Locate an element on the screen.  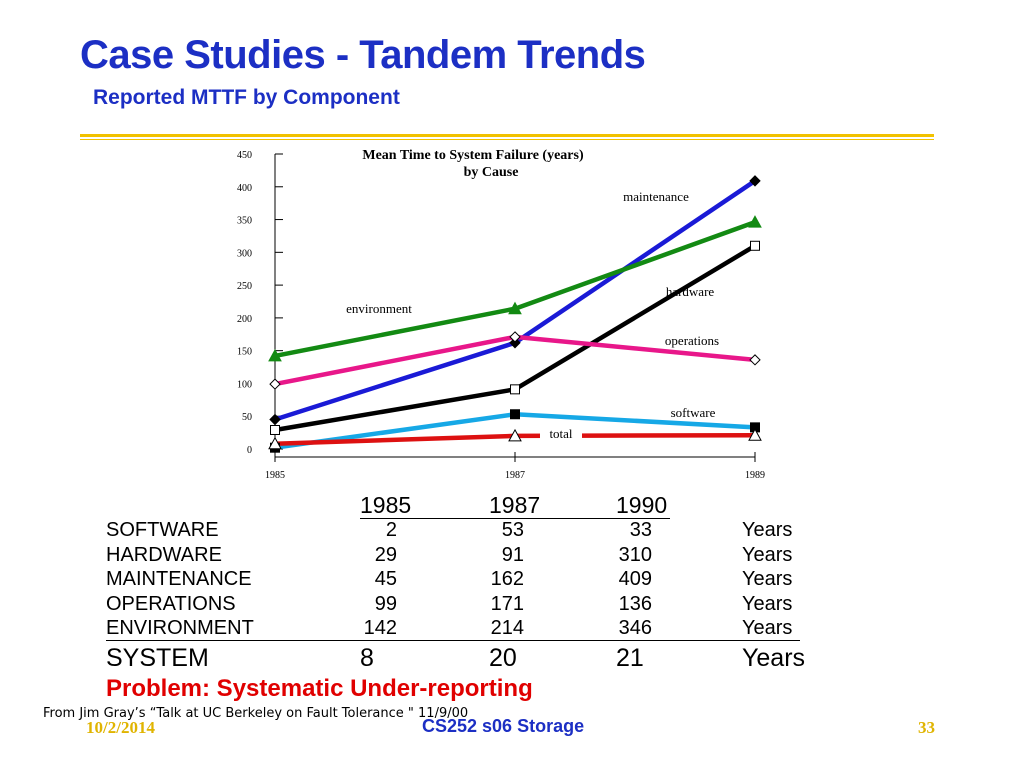
x-tick-label: 1985 is located at coordinates (275, 475).